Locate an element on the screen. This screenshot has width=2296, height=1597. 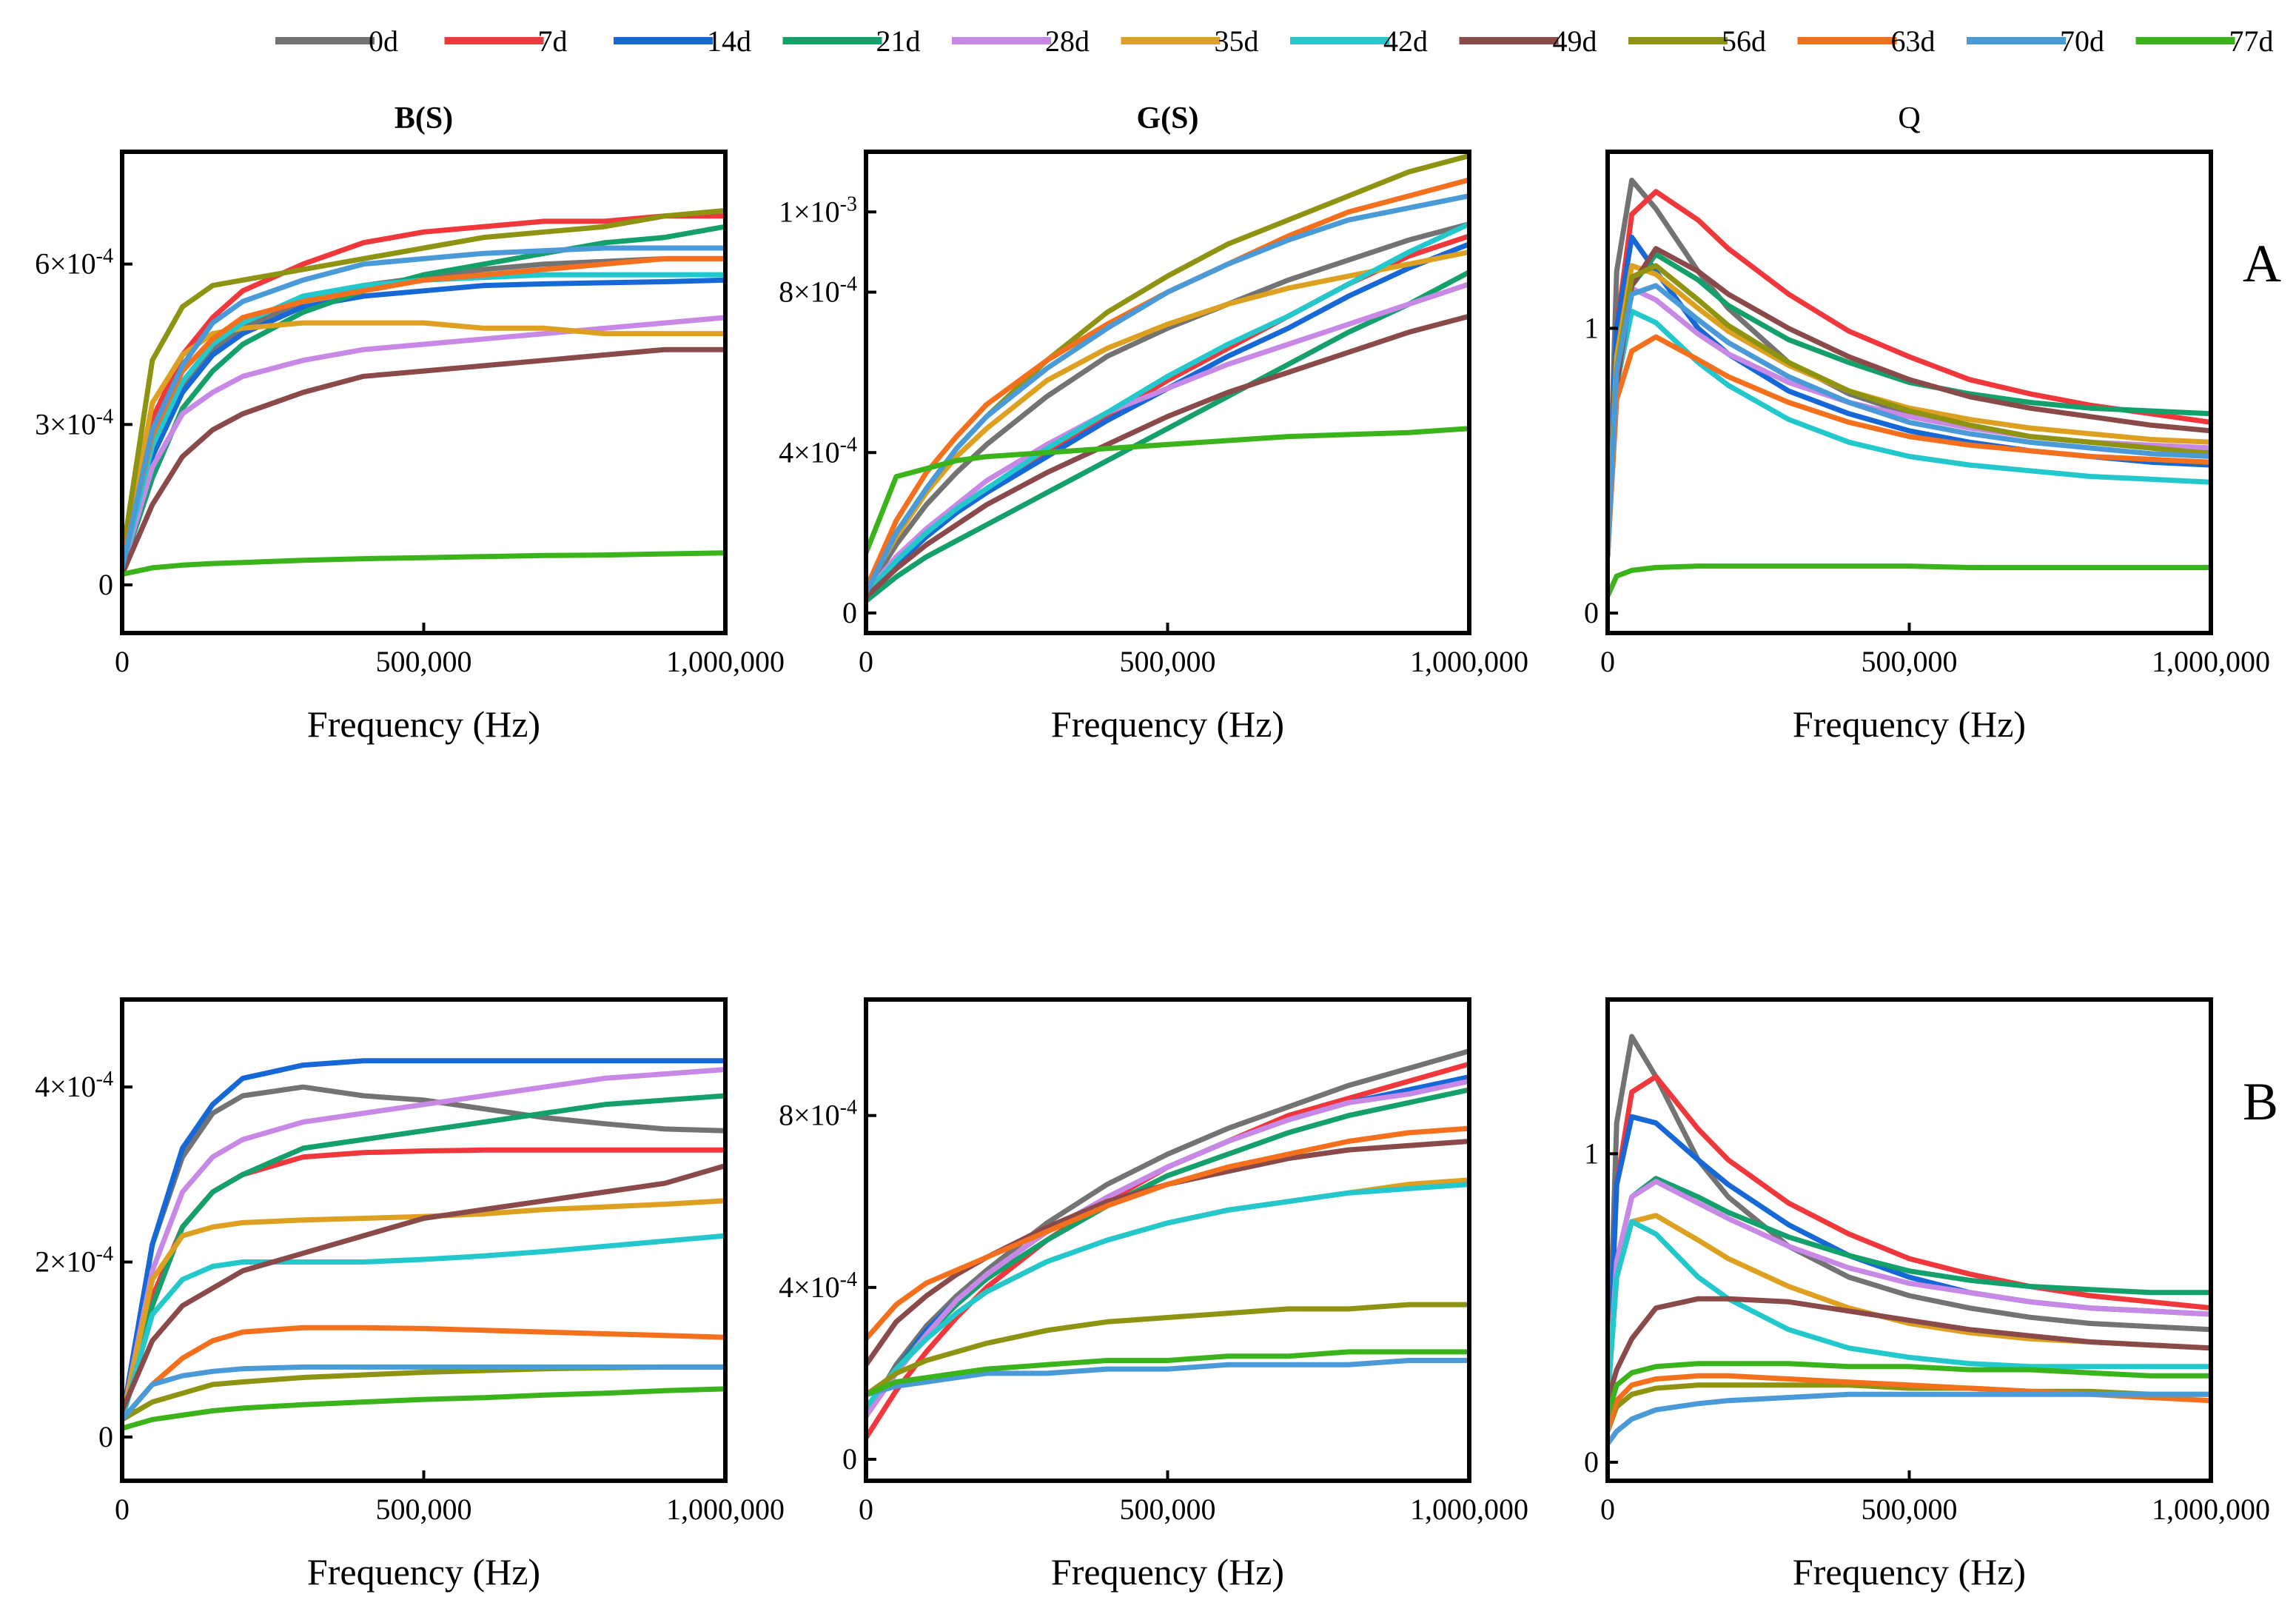
panel-title: Q is located at coordinates (1909, 118).